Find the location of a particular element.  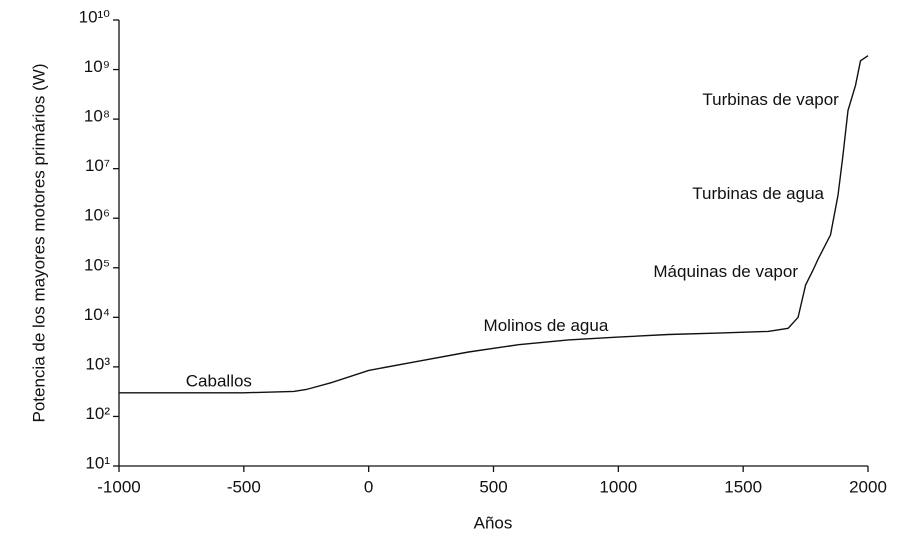

y-tick-label: 10⁸ is located at coordinates (97, 116).